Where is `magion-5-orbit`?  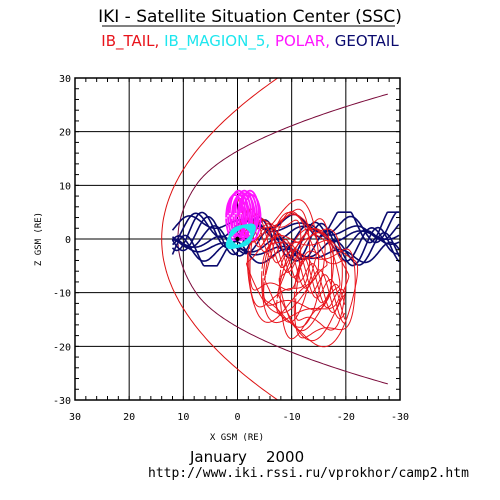 magion-5-orbit is located at coordinates (240, 236).